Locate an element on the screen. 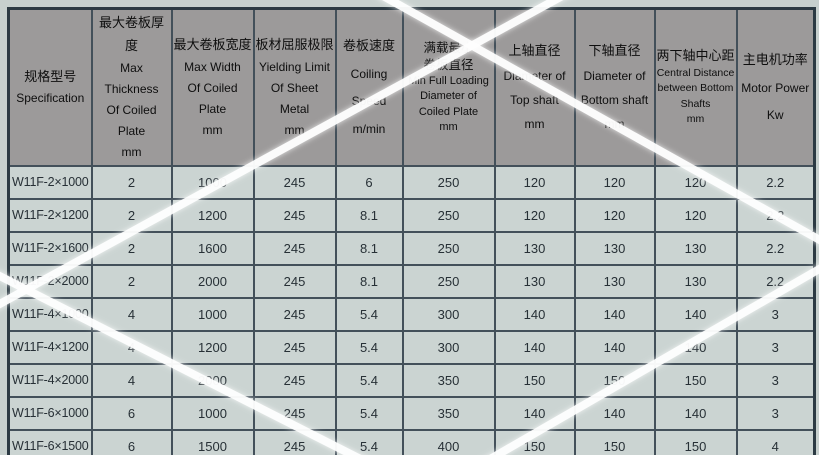 The height and width of the screenshot is (455, 819). cell-bottom-shaft-diameter: 130 is located at coordinates (614, 248).